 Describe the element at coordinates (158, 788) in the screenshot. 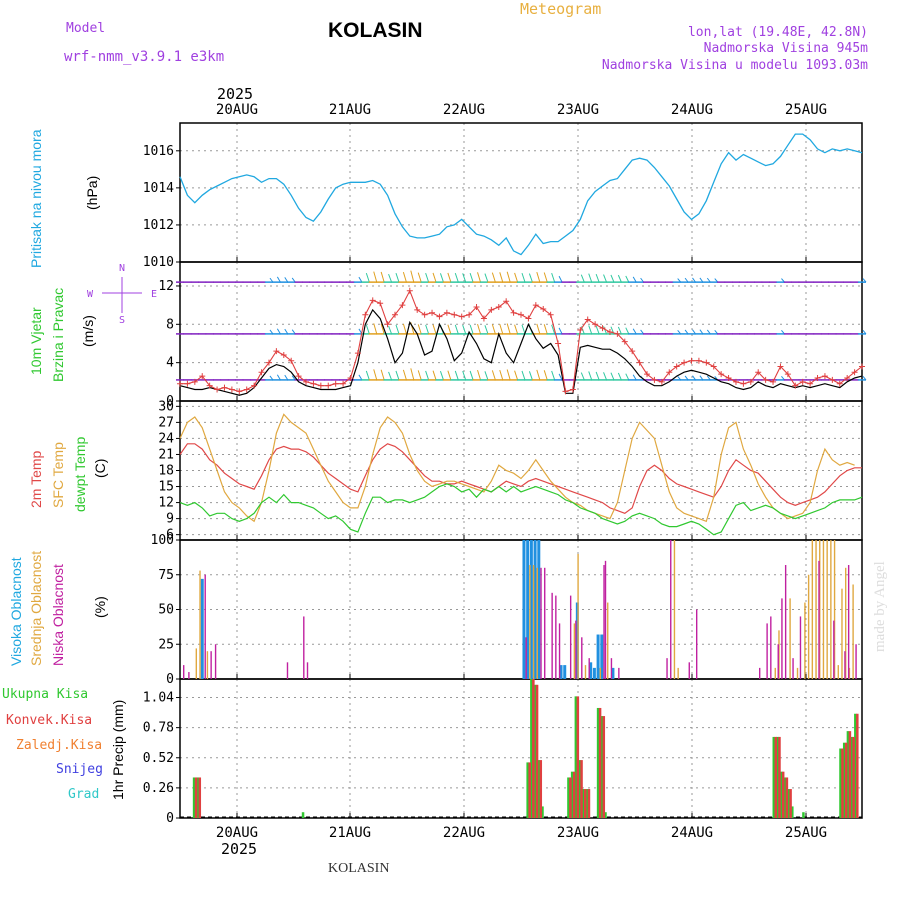

I see `y-tick-label: 0.26` at that location.